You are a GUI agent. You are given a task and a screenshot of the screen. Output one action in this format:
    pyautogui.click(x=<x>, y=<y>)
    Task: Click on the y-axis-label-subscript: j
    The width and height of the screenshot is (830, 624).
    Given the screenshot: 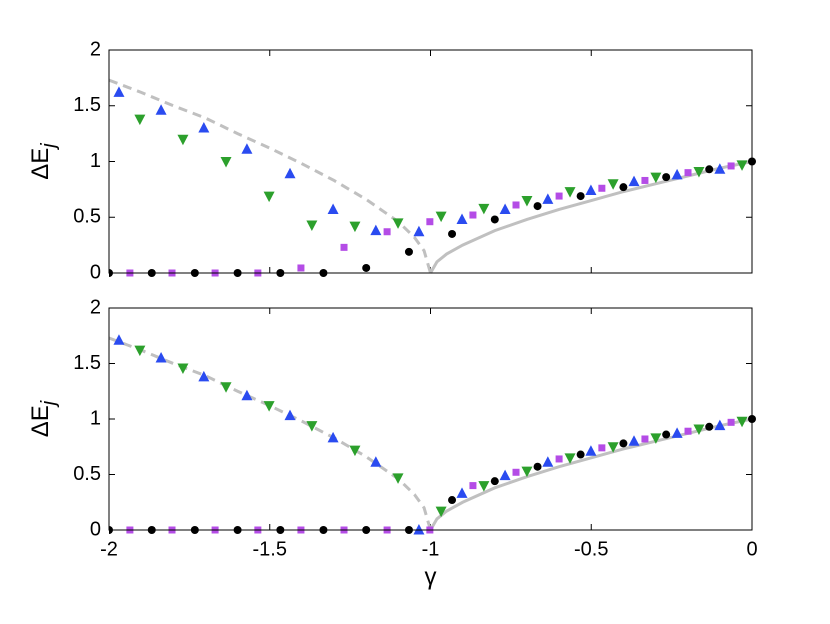 What is the action you would take?
    pyautogui.click(x=49, y=404)
    